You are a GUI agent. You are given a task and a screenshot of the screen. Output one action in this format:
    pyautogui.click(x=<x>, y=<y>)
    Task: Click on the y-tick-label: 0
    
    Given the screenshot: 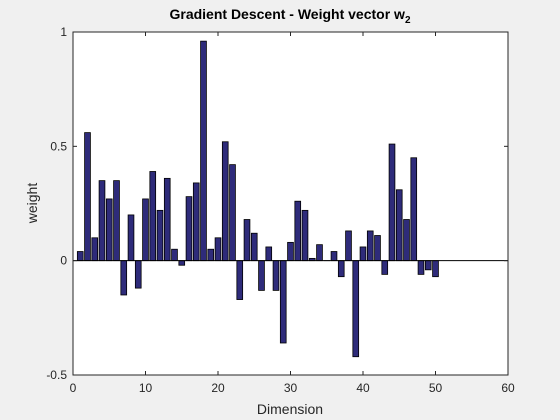 What is the action you would take?
    pyautogui.click(x=63, y=261)
    